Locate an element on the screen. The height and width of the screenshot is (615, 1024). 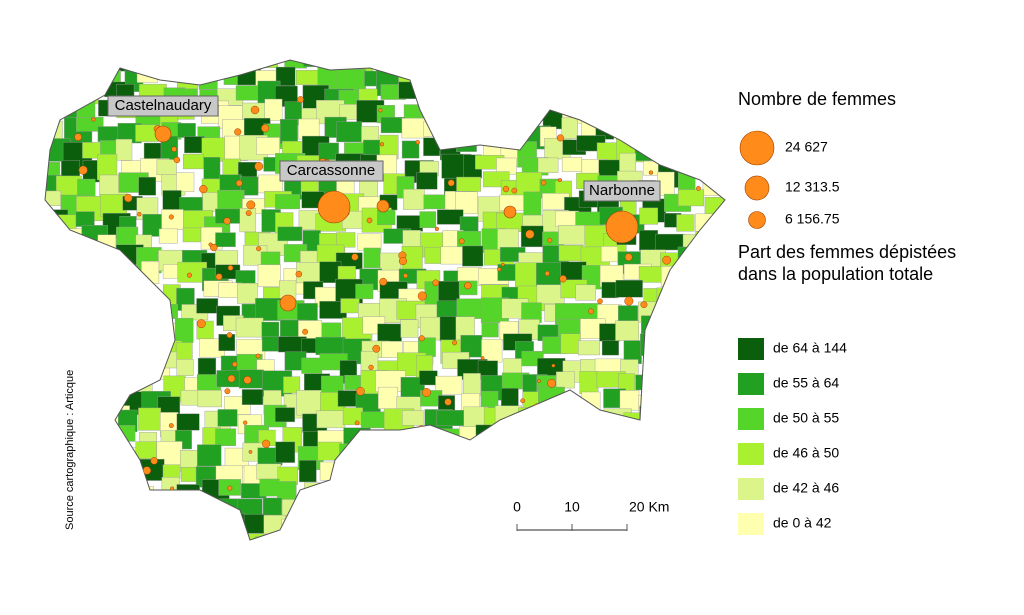
legend-class-label: de 64 à 144 is located at coordinates (810, 348).